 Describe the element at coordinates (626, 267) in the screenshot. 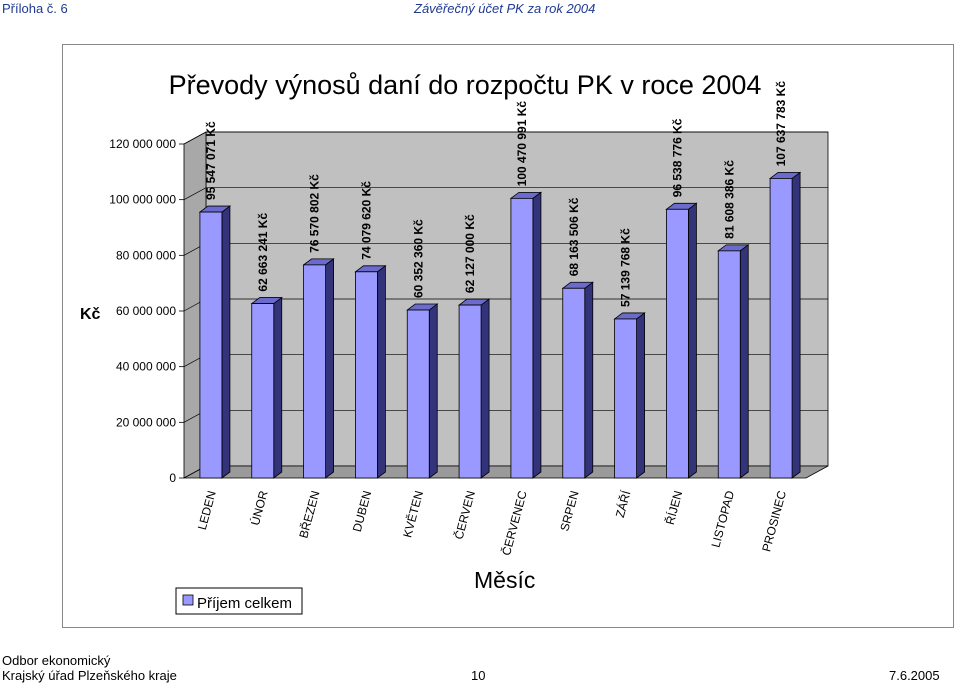

I see `data-label: 57 139 768 Kč` at that location.